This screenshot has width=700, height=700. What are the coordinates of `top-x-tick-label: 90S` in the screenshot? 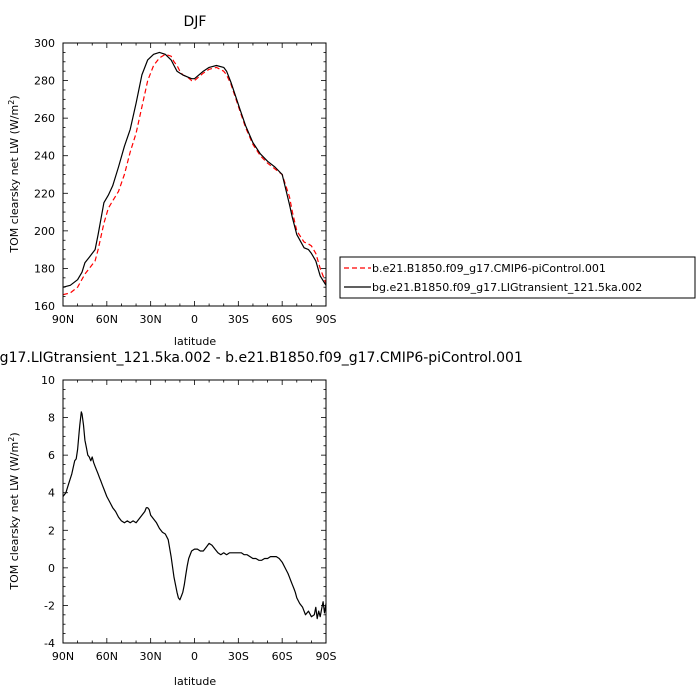 It's located at (326, 319).